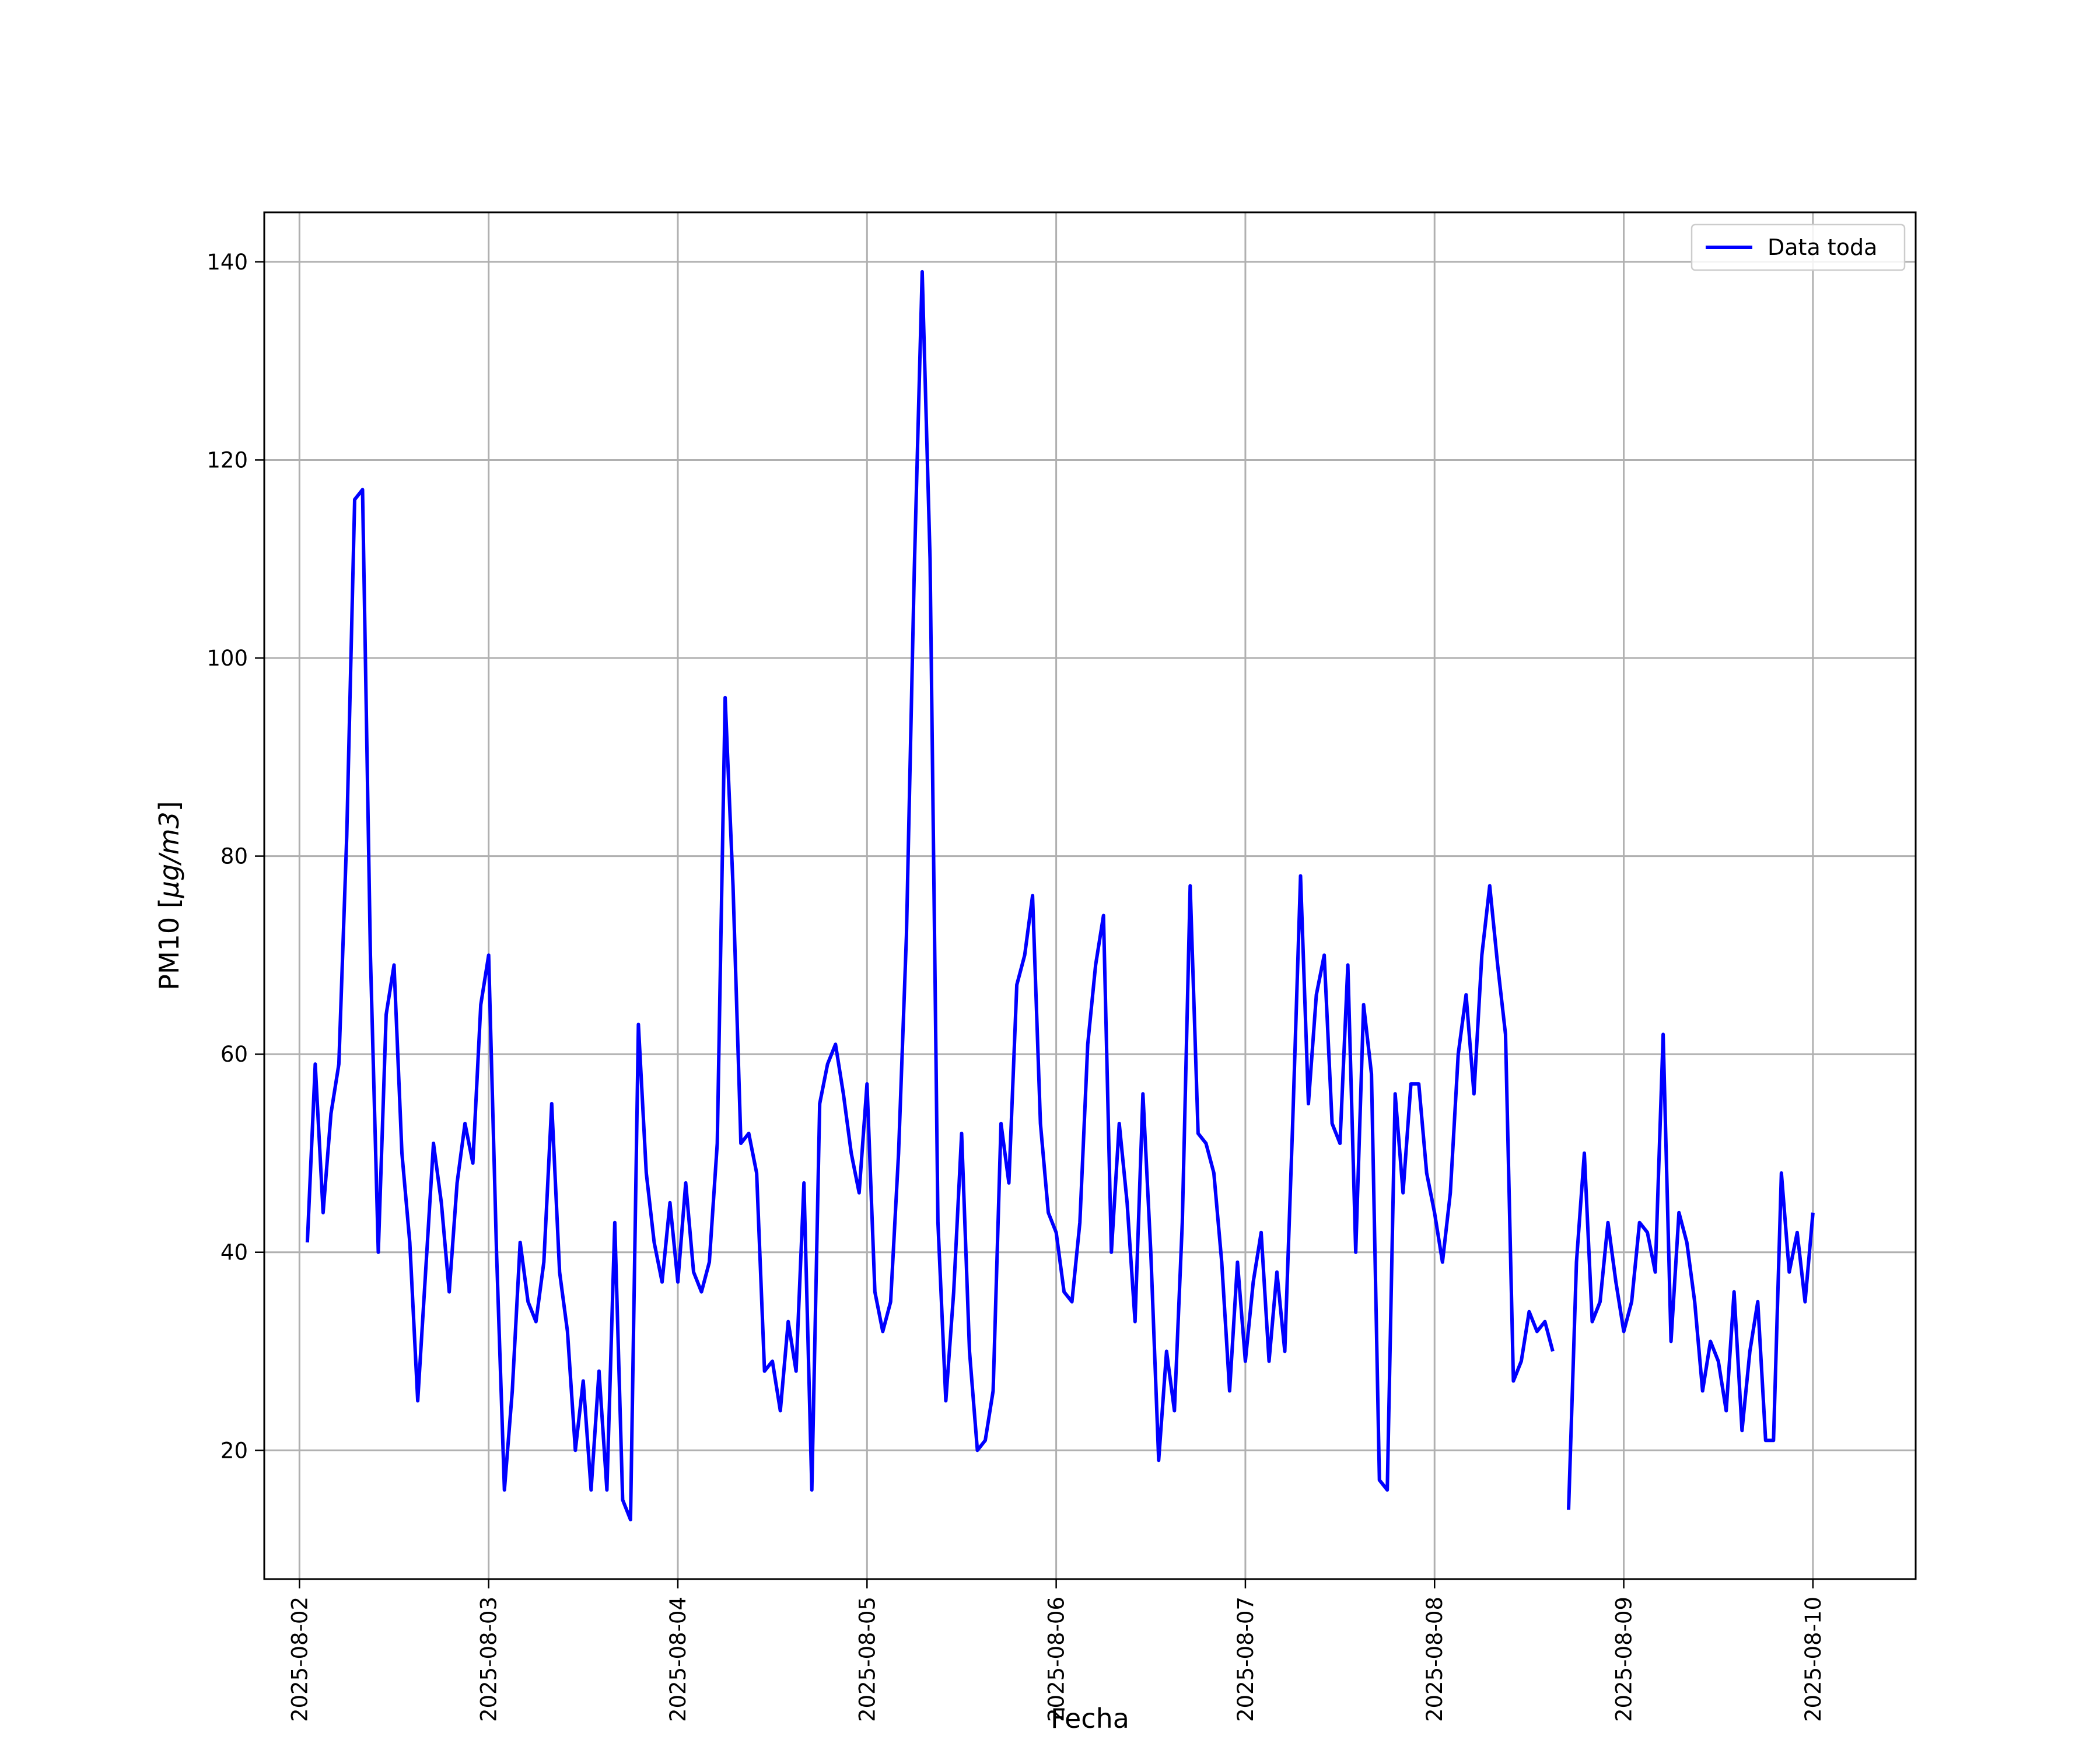 The width and height of the screenshot is (2100, 1750). Describe the element at coordinates (234, 1450) in the screenshot. I see `y-tick-label: 20` at that location.